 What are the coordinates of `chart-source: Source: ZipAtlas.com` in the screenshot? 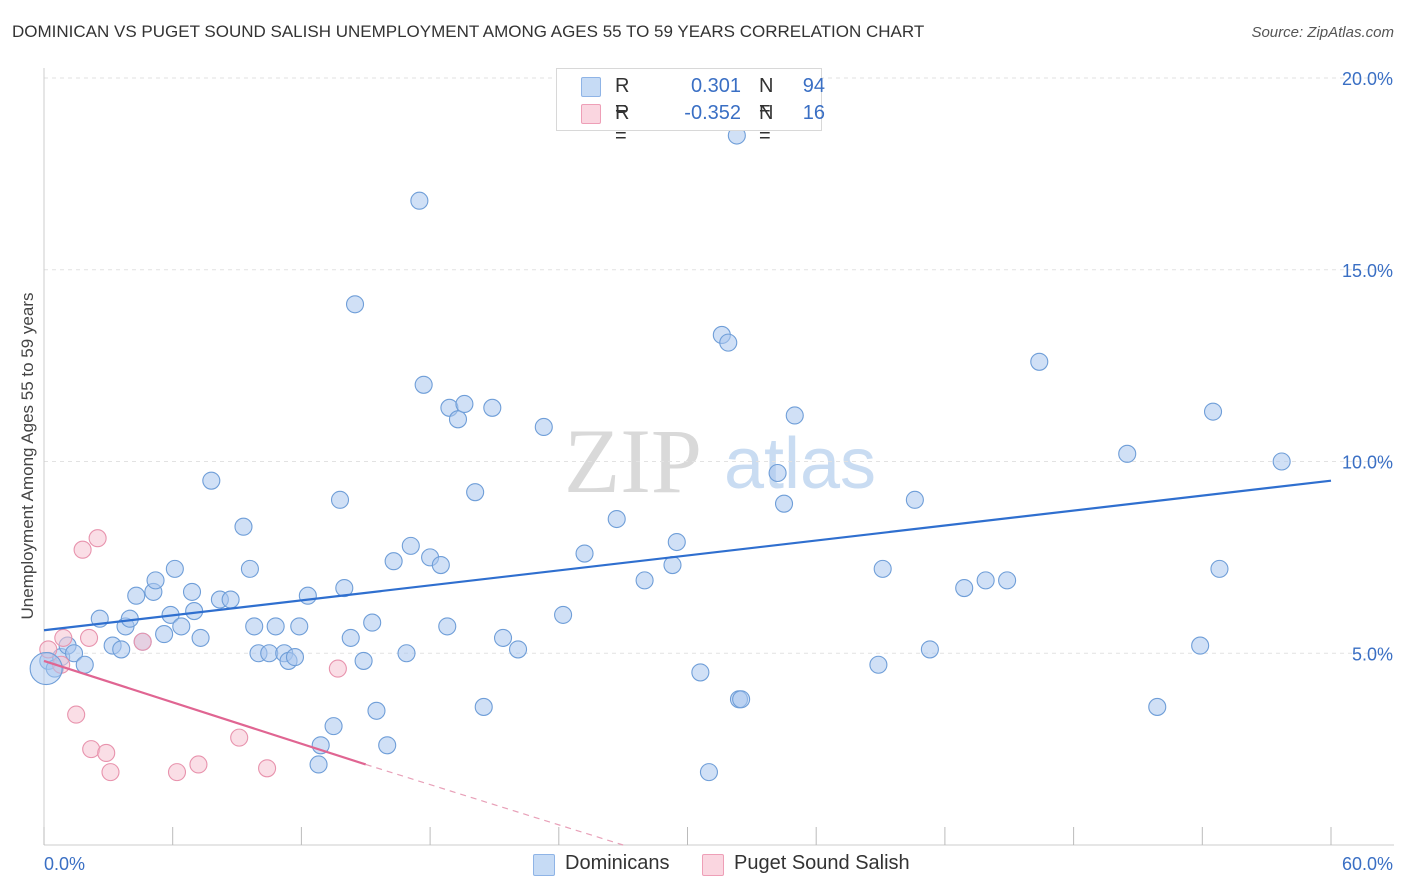 It's located at (1322, 32).